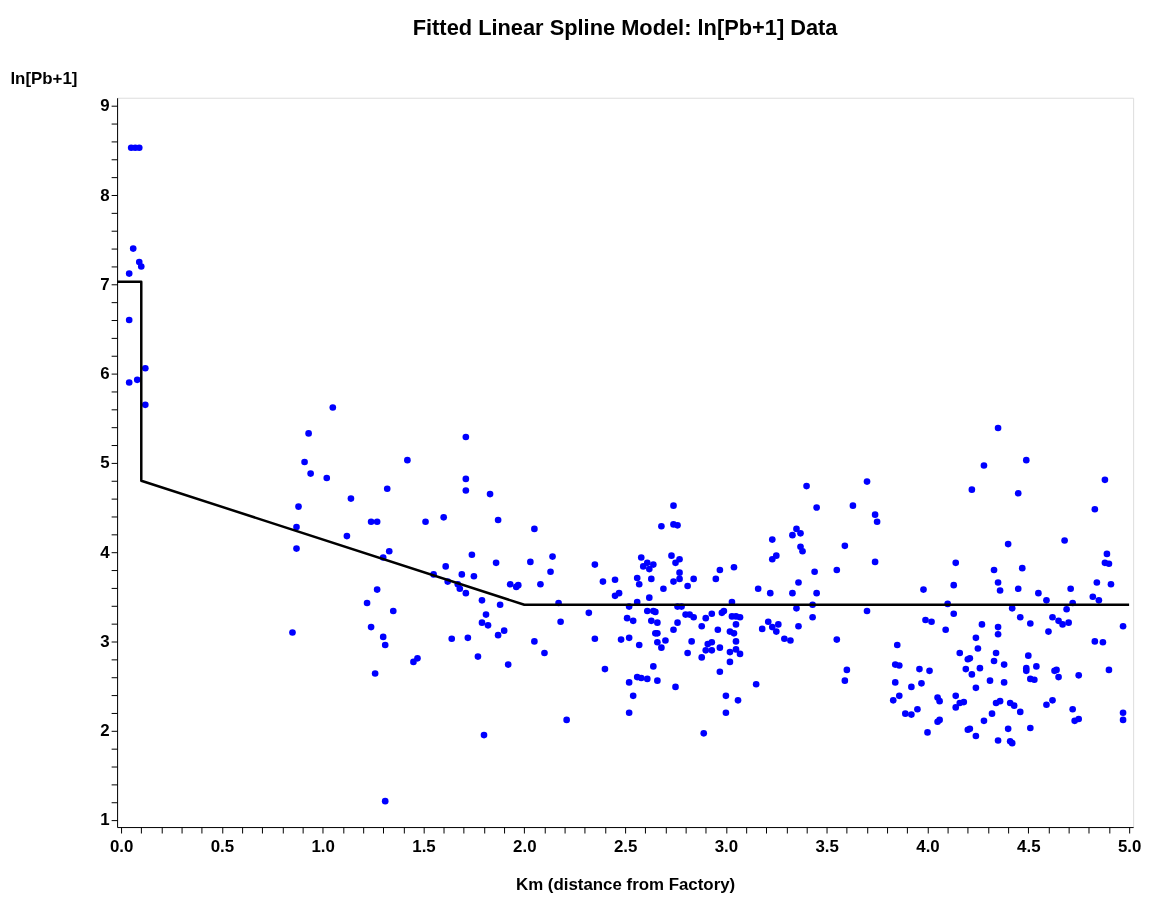  I want to click on y-tick-label: 2, so click(105, 731).